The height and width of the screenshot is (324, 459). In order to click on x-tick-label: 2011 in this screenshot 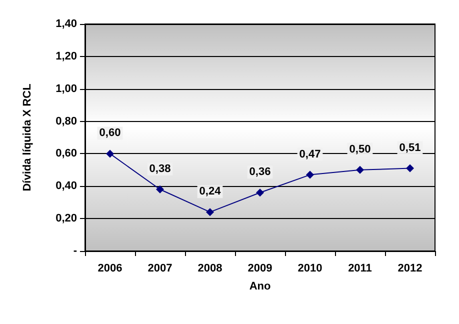, I will do `click(360, 268)`.